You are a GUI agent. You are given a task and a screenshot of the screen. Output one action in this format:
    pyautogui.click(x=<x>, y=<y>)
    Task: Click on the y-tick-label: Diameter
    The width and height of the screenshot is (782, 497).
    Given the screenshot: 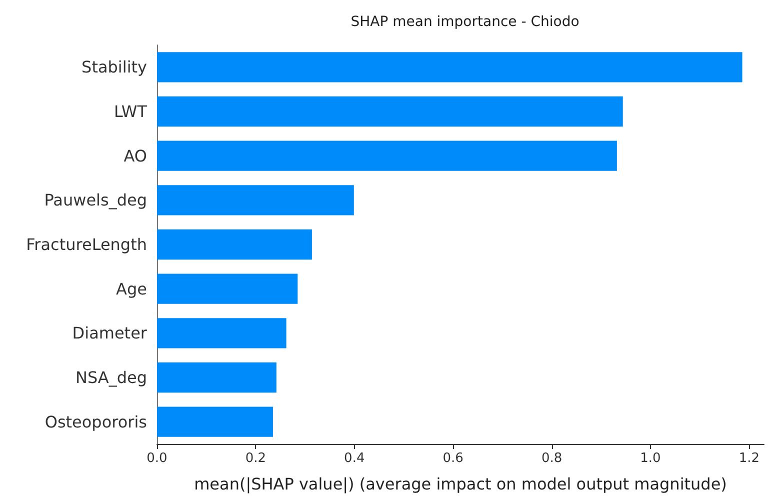 What is the action you would take?
    pyautogui.click(x=110, y=333)
    